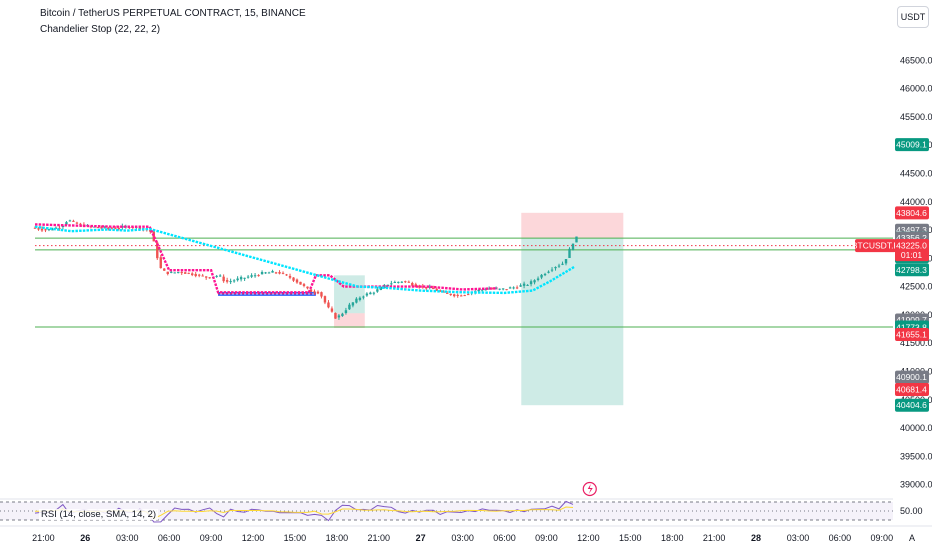 This screenshot has width=932, height=550. What do you see at coordinates (912, 538) in the screenshot?
I see `axis-auto-icon: A` at bounding box center [912, 538].